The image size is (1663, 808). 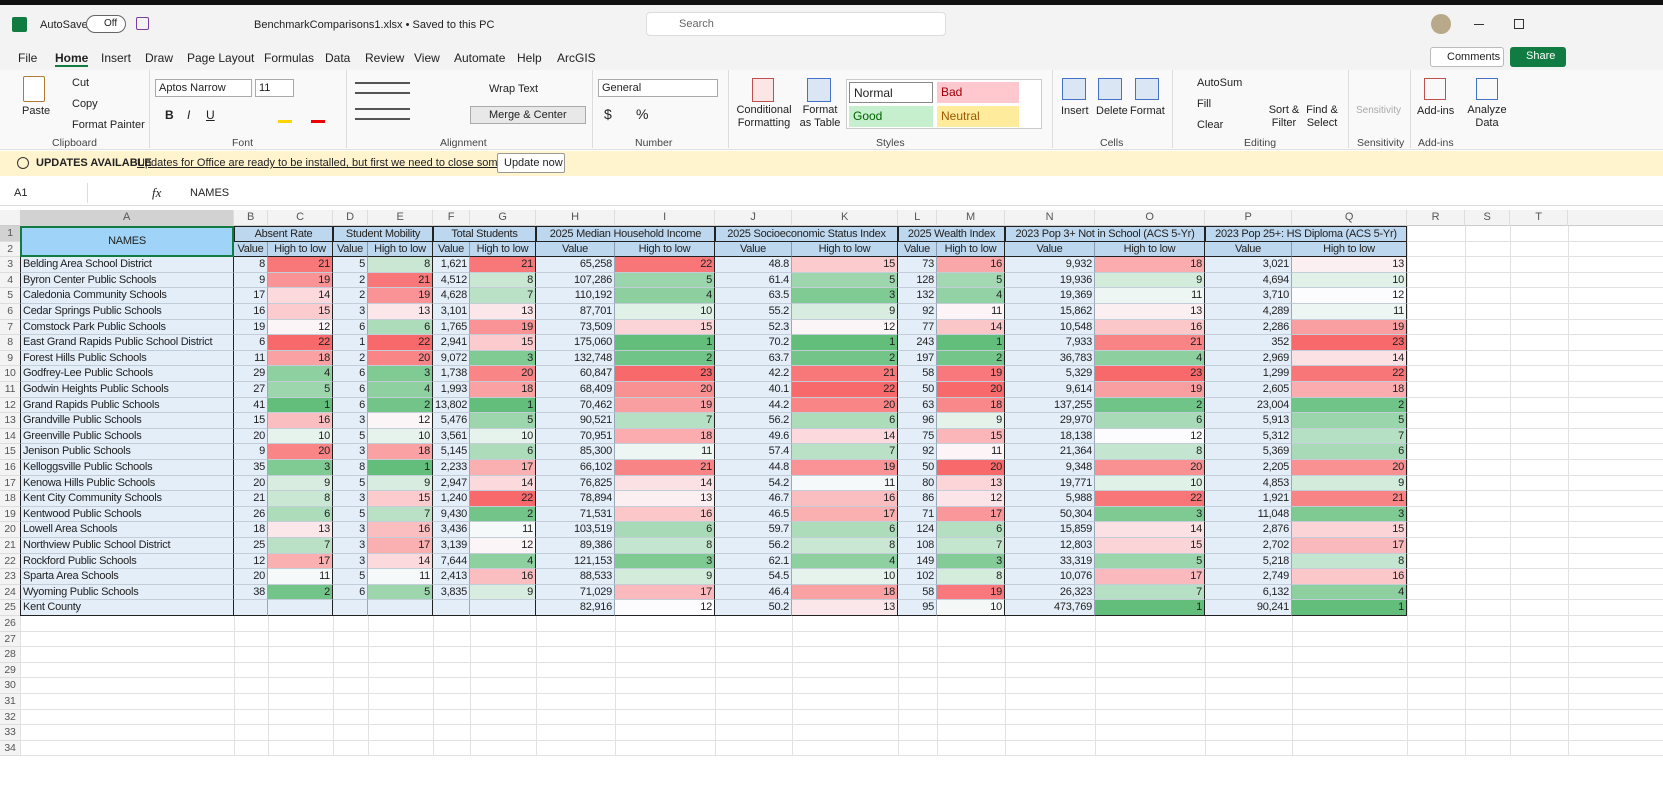 What do you see at coordinates (1479, 24) in the screenshot?
I see `minimize` at bounding box center [1479, 24].